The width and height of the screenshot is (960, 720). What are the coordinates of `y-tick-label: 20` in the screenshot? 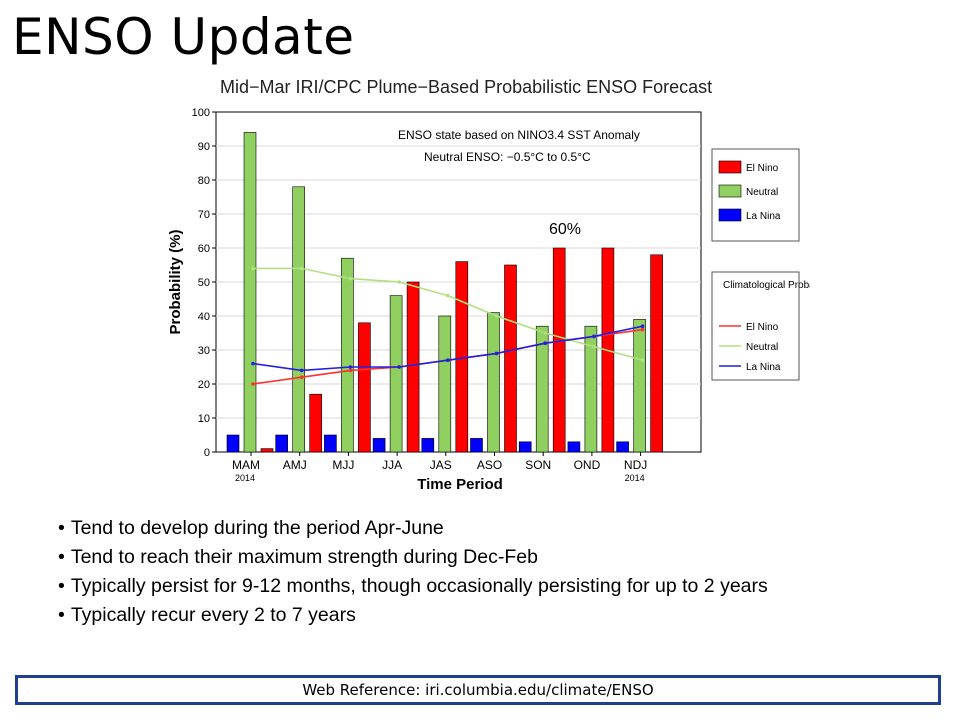 It's located at (204, 385).